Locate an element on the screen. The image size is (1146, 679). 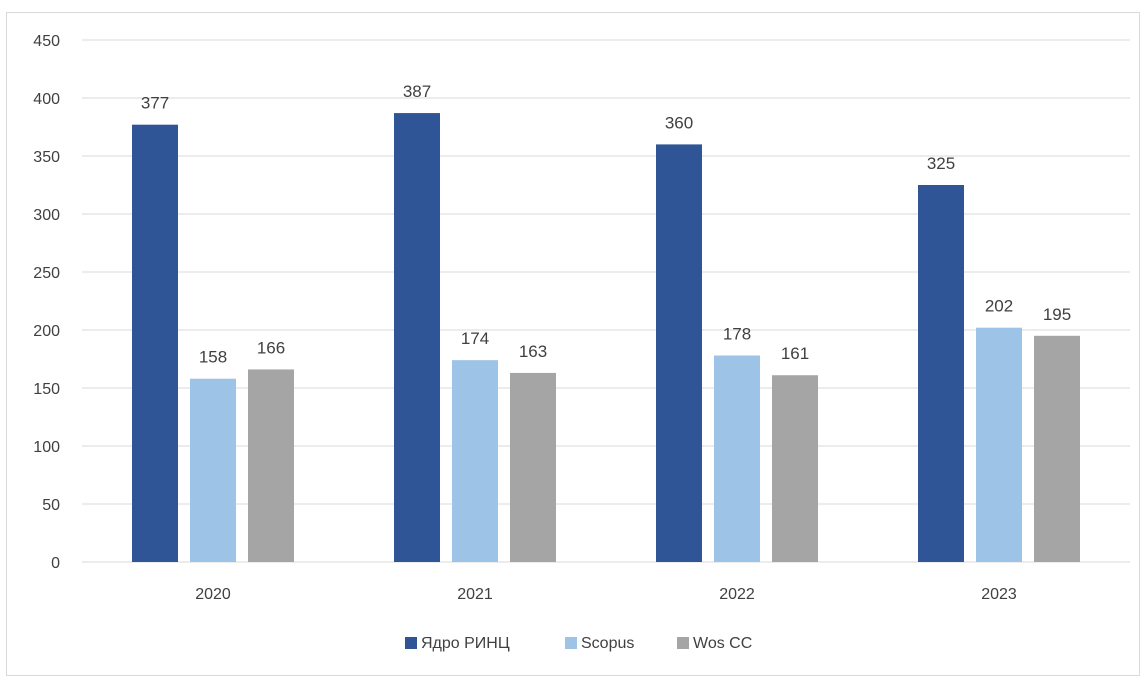
y-tick-label: 350 is located at coordinates (46, 157).